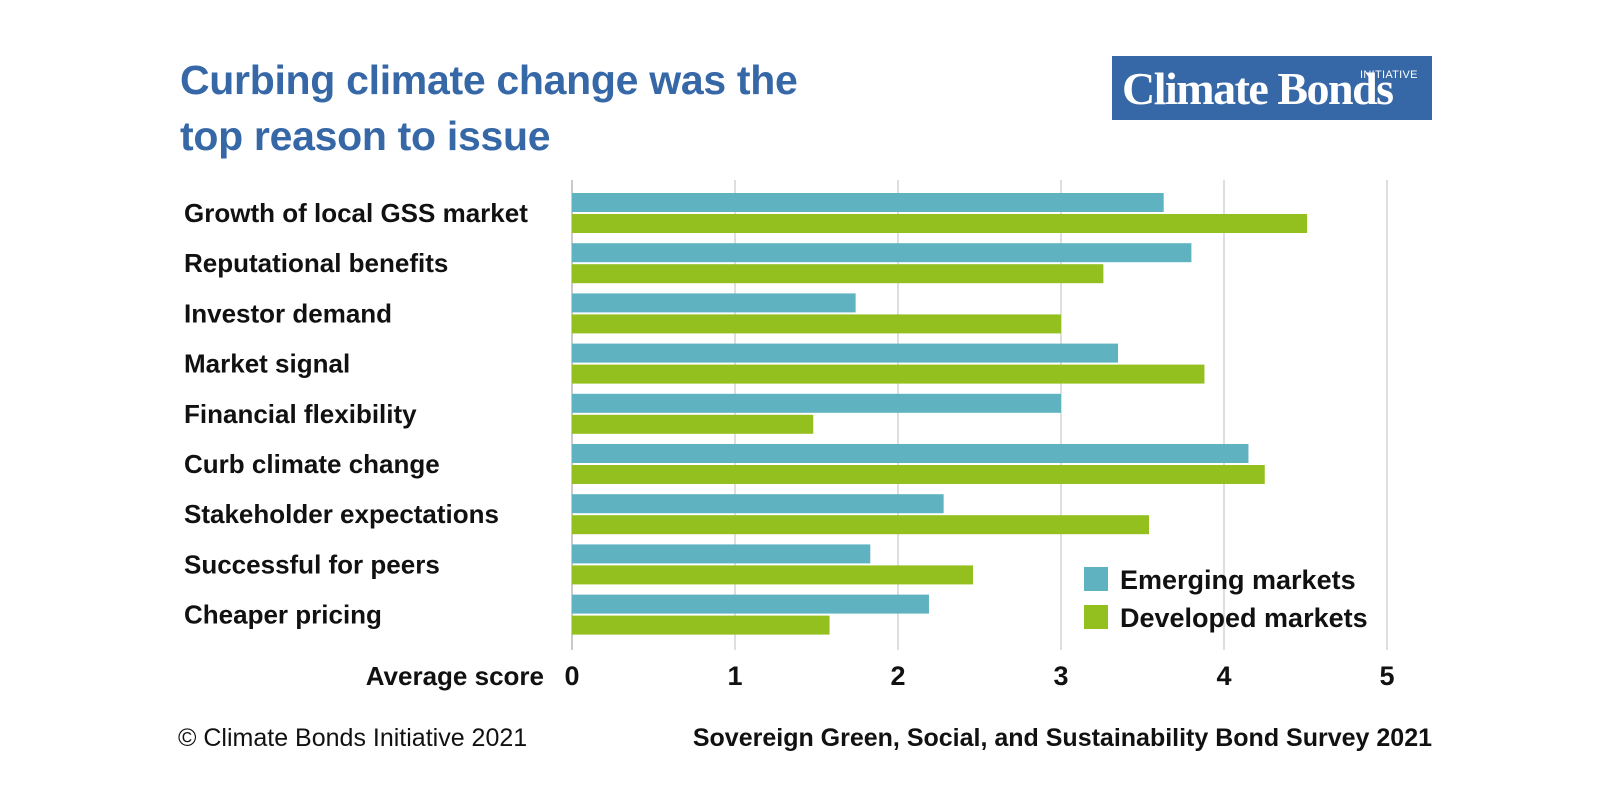 The width and height of the screenshot is (1600, 800). What do you see at coordinates (300, 414) in the screenshot?
I see `category-label-4: Financial flexibility` at bounding box center [300, 414].